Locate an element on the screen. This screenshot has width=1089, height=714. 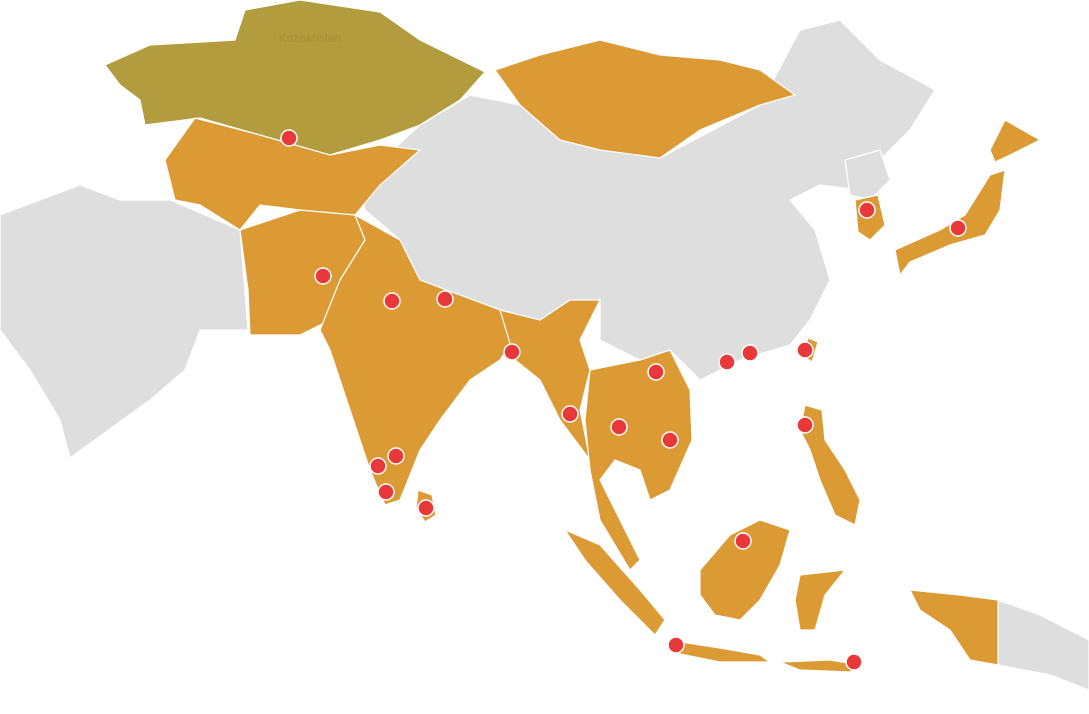
region-japan is located at coordinates (950, 223).